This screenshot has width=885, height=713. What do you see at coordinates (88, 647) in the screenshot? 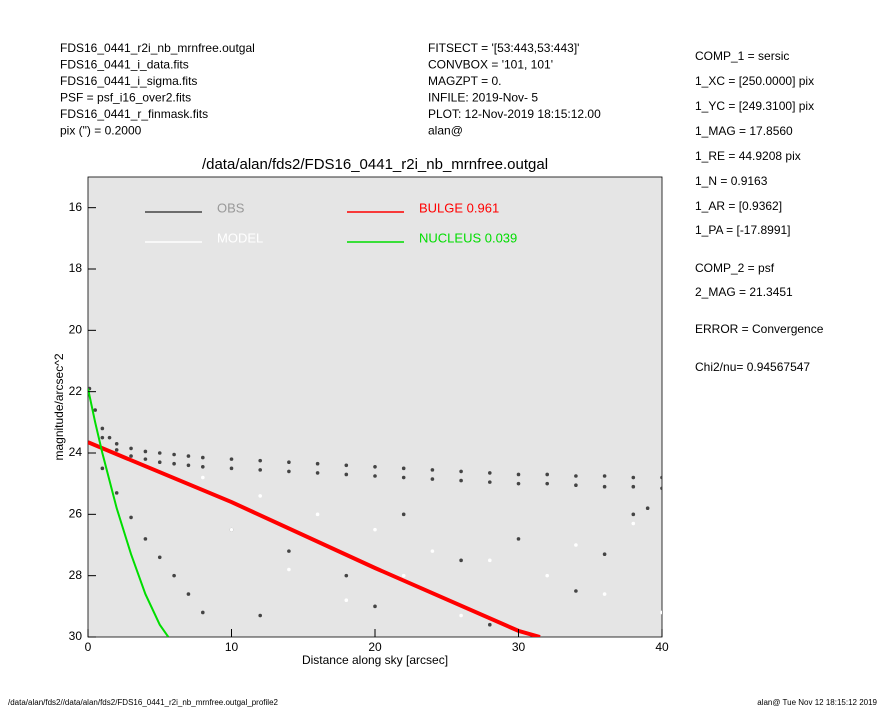
I see `x-tick-label: 0` at bounding box center [88, 647].